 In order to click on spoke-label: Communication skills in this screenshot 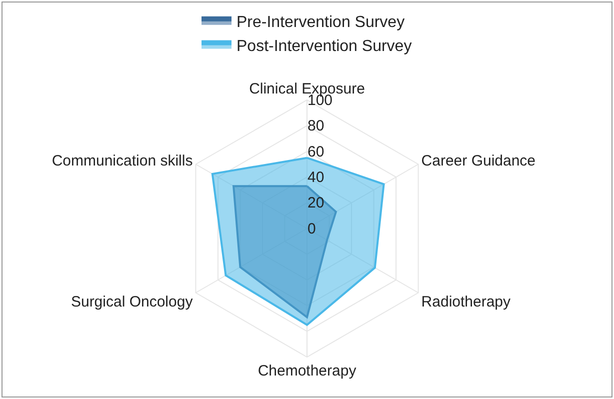, I will do `click(122, 161)`.